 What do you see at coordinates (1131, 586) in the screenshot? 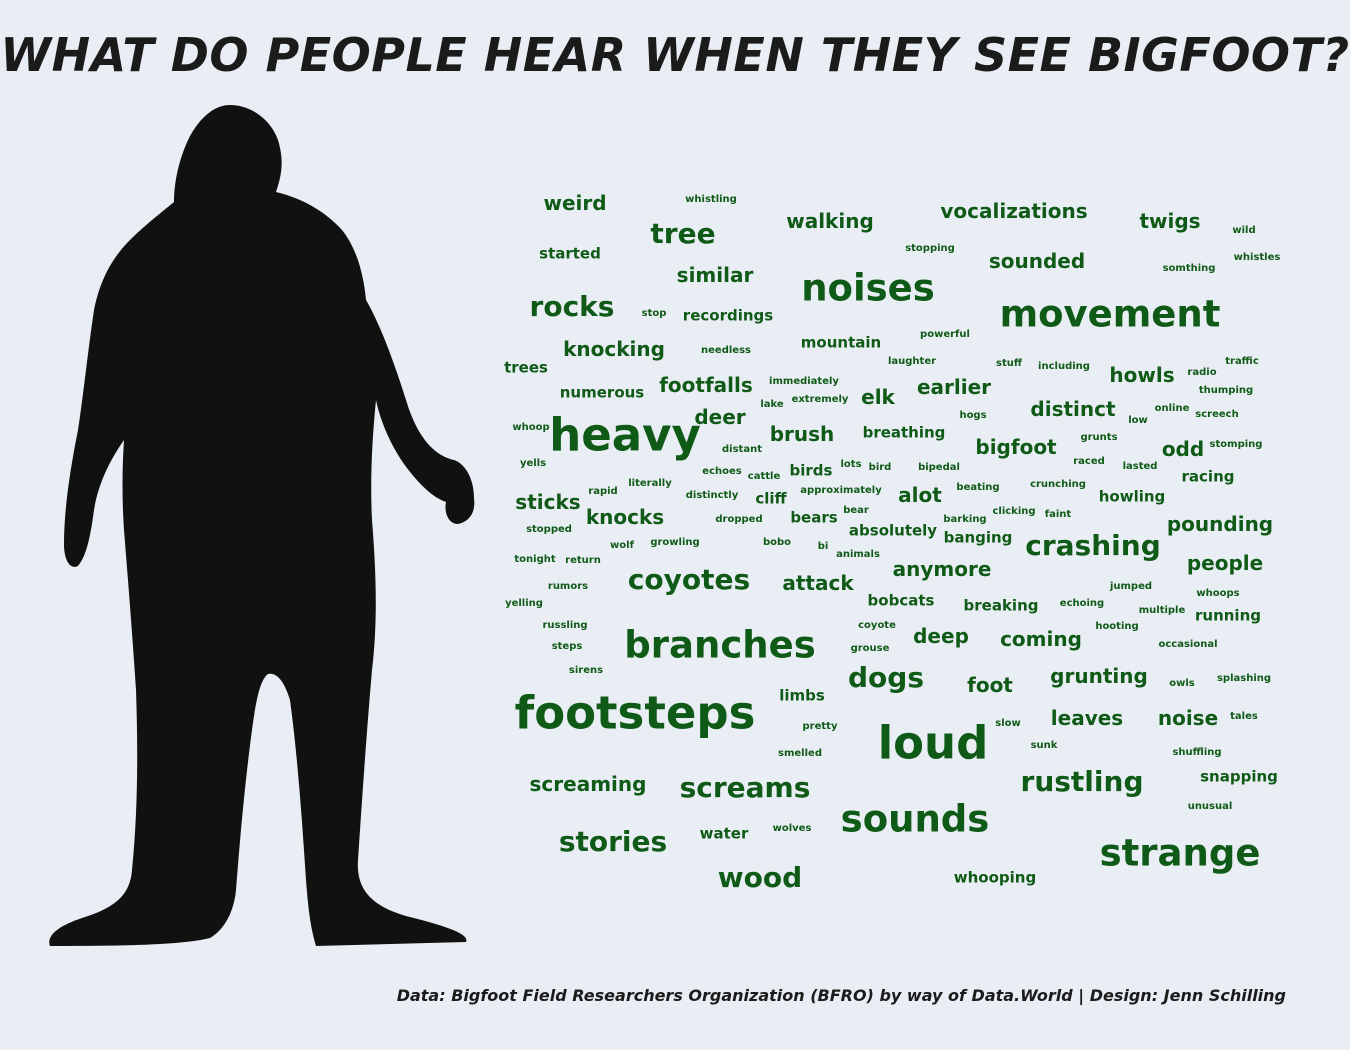
I see `cloud-word-jumped: jumped` at bounding box center [1131, 586].